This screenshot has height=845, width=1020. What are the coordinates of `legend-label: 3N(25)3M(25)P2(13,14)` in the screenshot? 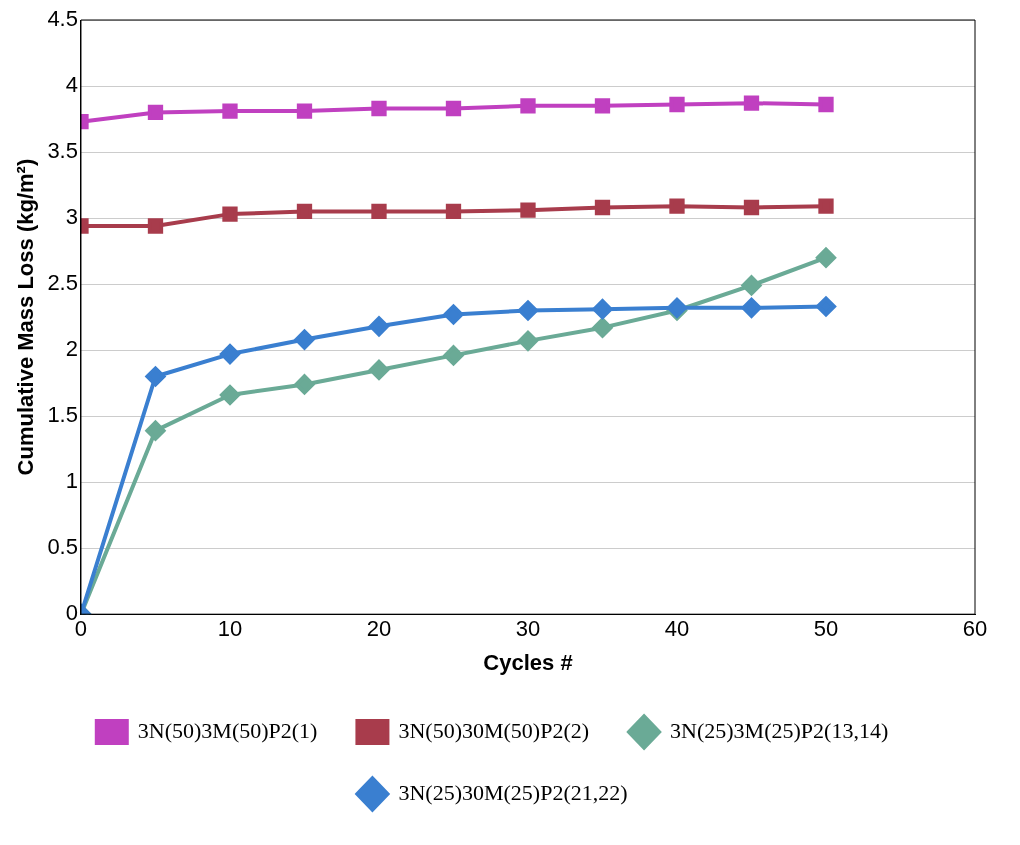 It's located at (779, 730).